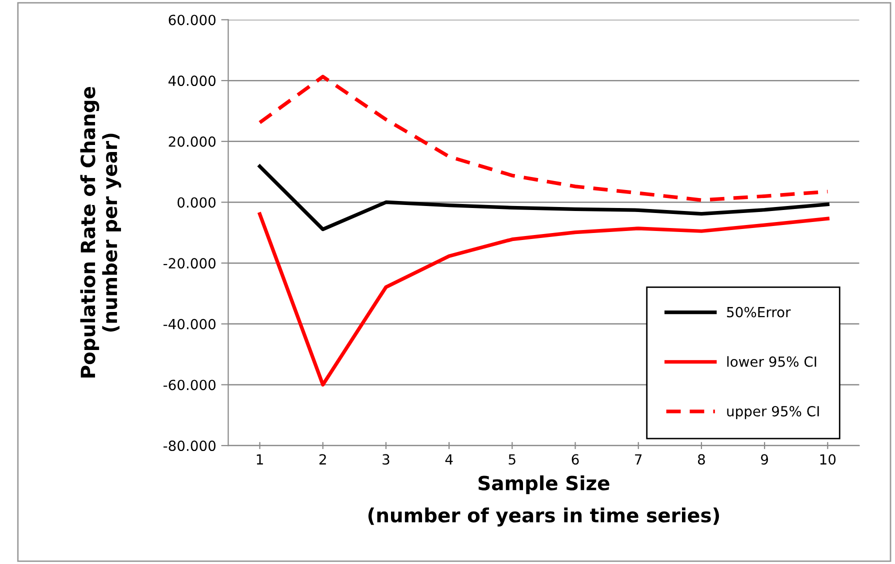  Describe the element at coordinates (764, 459) in the screenshot. I see `x-tick-label: 9` at that location.